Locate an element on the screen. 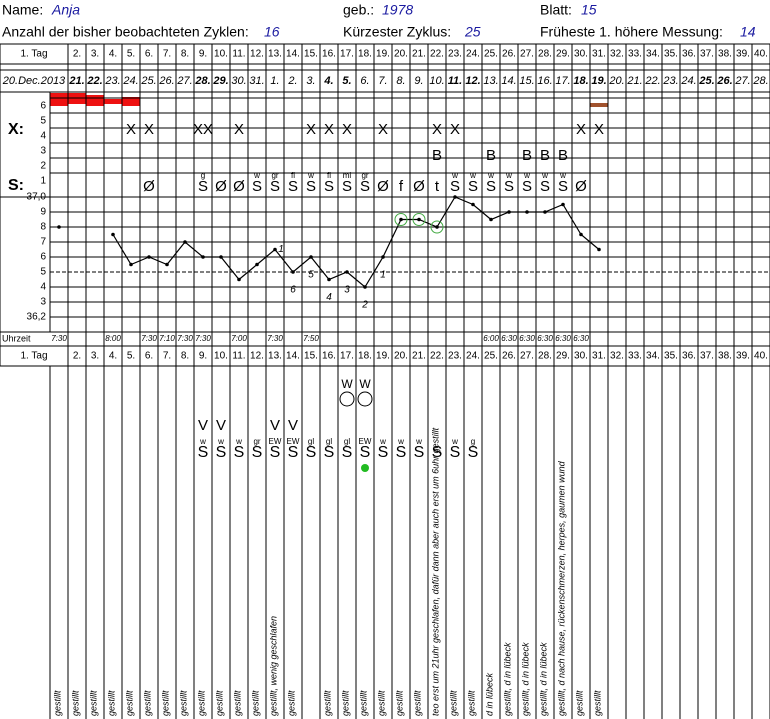  day-number: 20. is located at coordinates (401, 356).